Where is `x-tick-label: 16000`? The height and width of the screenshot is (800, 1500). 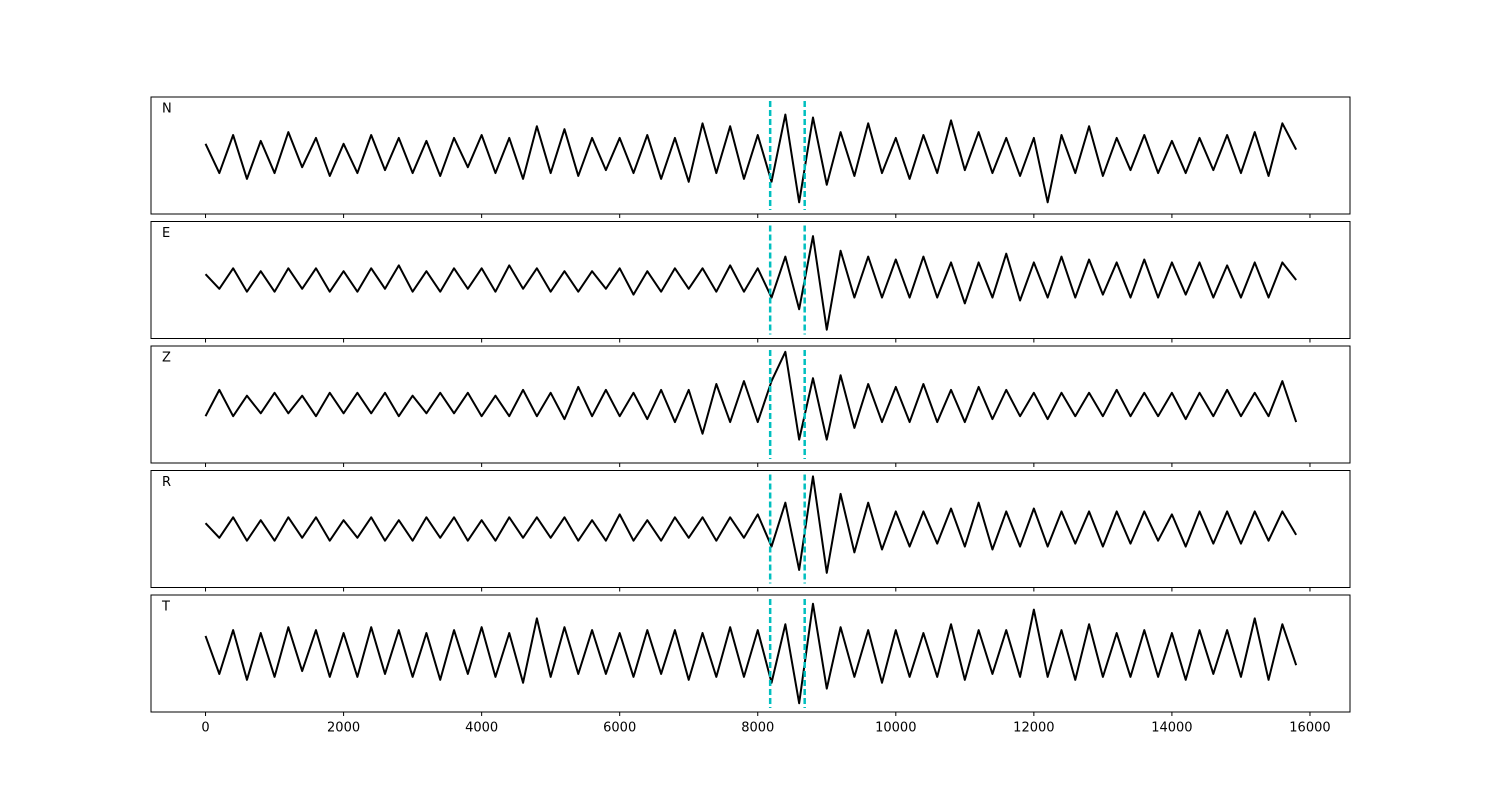 x-tick-label: 16000 is located at coordinates (1309, 728).